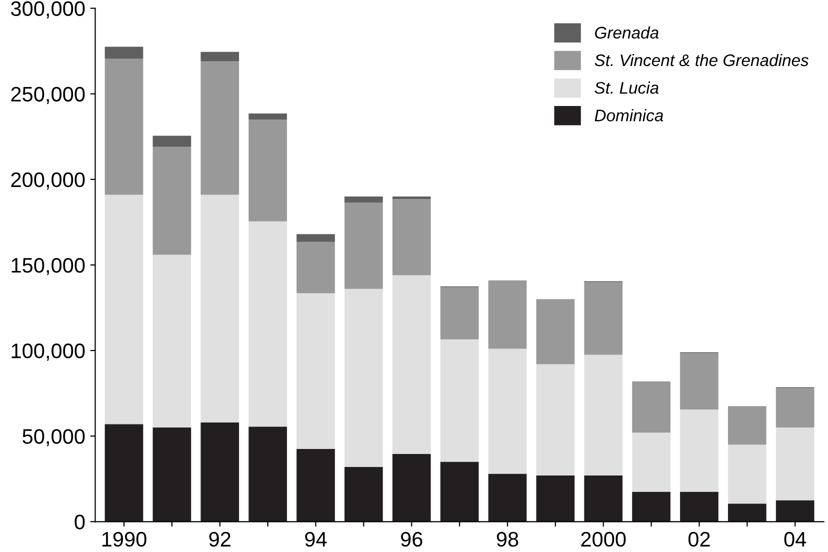 Image resolution: width=828 pixels, height=552 pixels. What do you see at coordinates (626, 88) in the screenshot?
I see `legend-label: St. Lucia` at bounding box center [626, 88].